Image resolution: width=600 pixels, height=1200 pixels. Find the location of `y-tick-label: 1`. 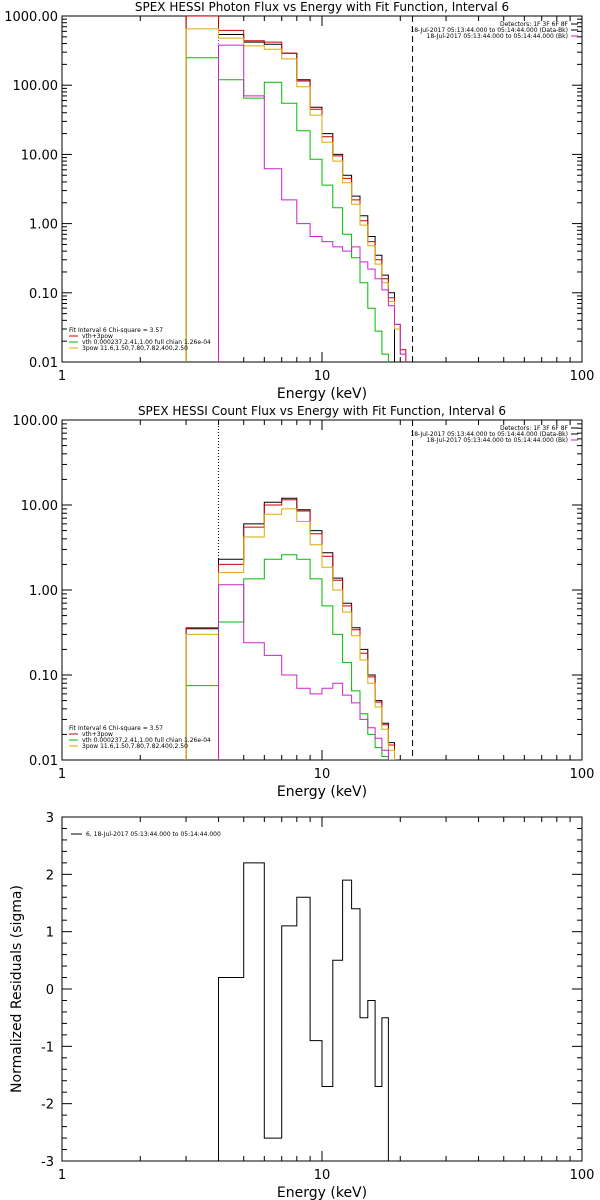

y-tick-label: 1 is located at coordinates (50, 933).